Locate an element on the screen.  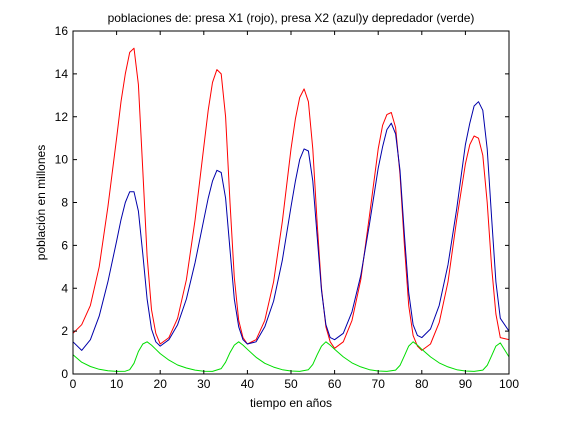
y-tick-label: 14 is located at coordinates (62, 74).